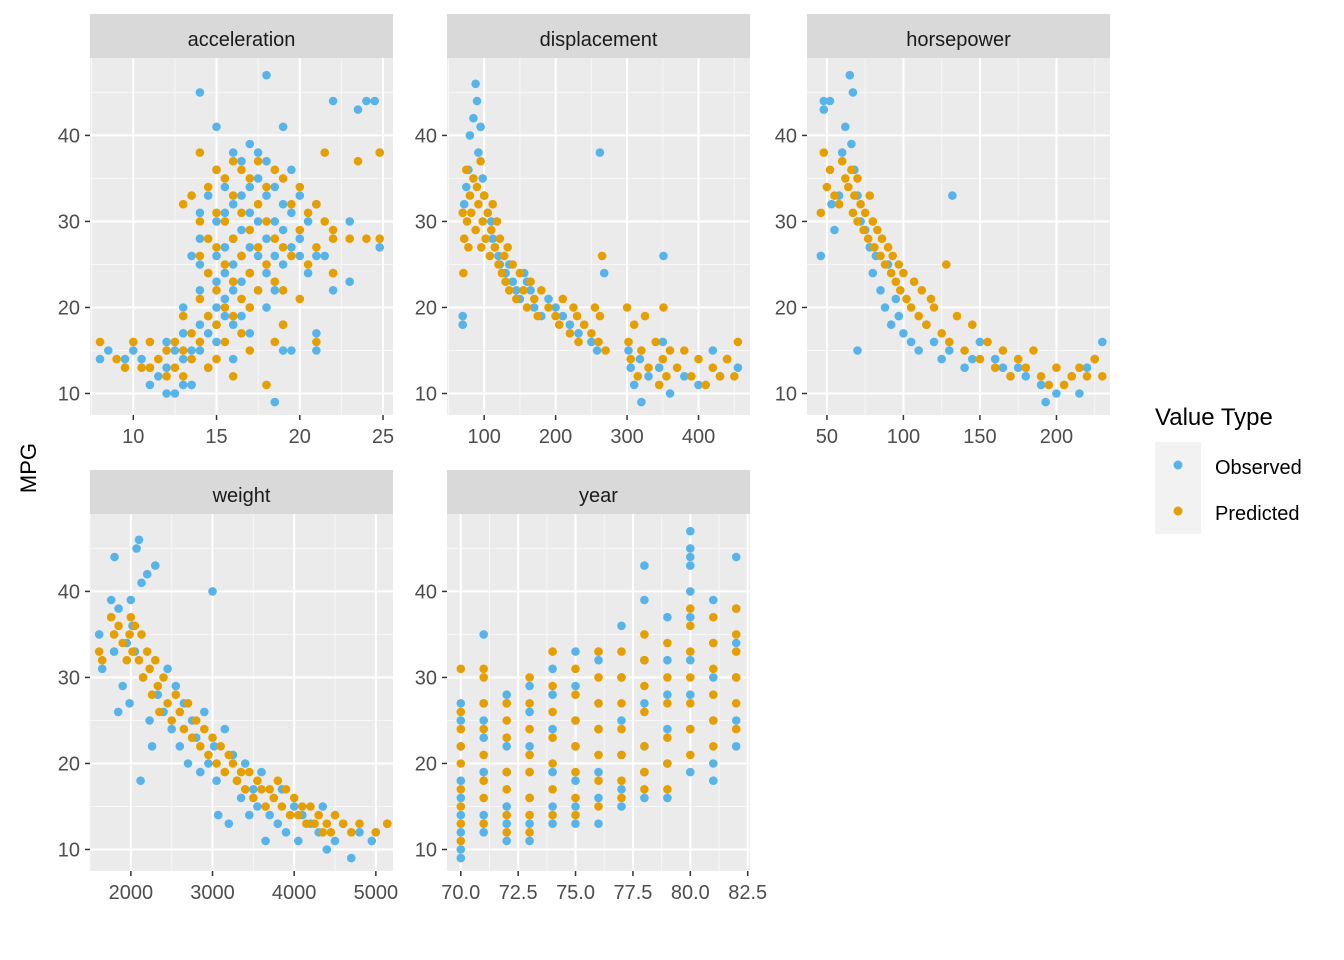 This screenshot has height=960, width=1344. I want to click on strip-year, so click(598, 492).